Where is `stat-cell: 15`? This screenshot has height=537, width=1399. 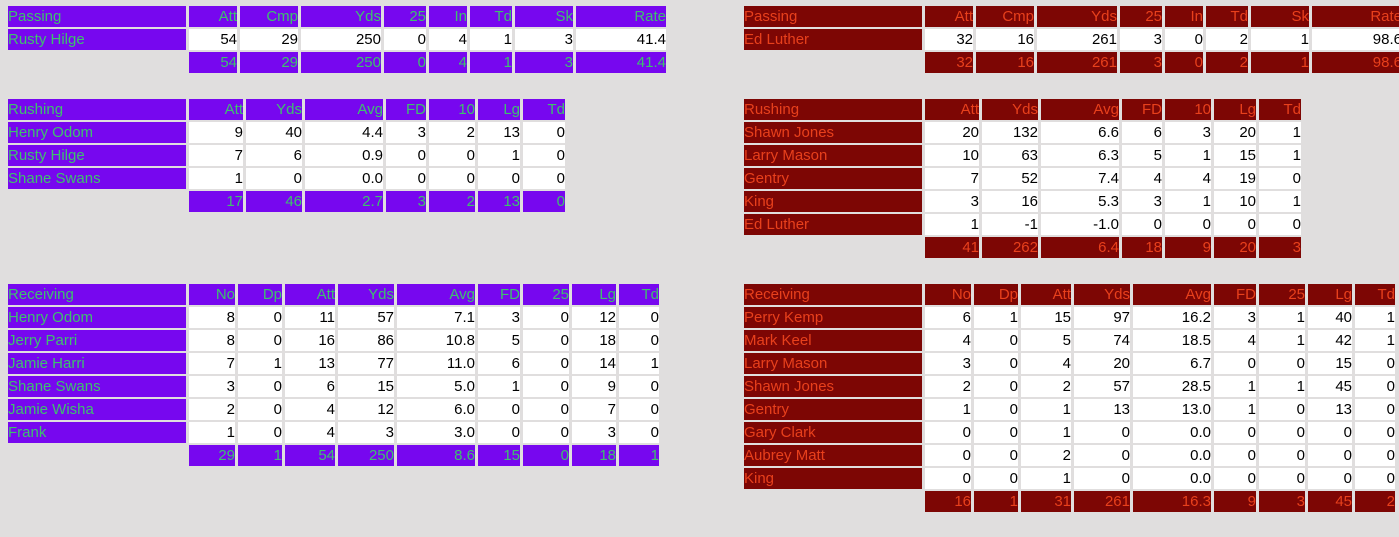
stat-cell: 15 is located at coordinates (1330, 363).